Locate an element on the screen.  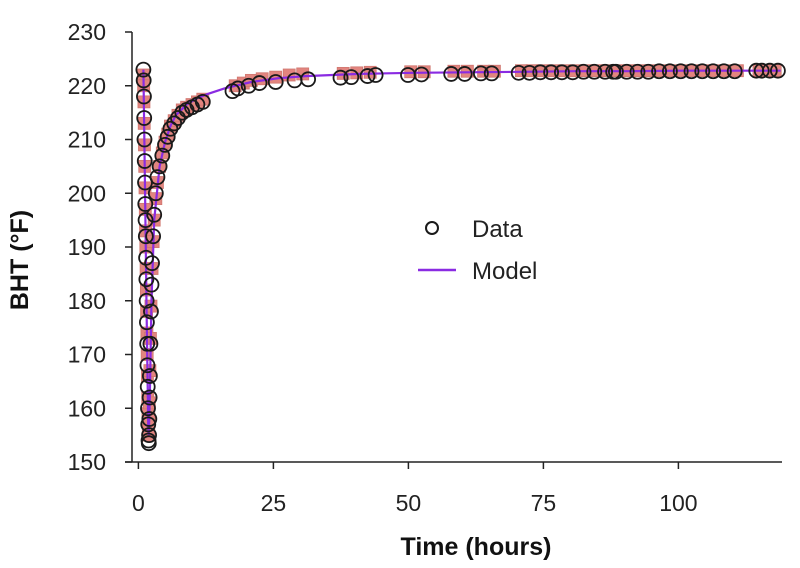
y-tick-label: 200 is located at coordinates (87, 193).